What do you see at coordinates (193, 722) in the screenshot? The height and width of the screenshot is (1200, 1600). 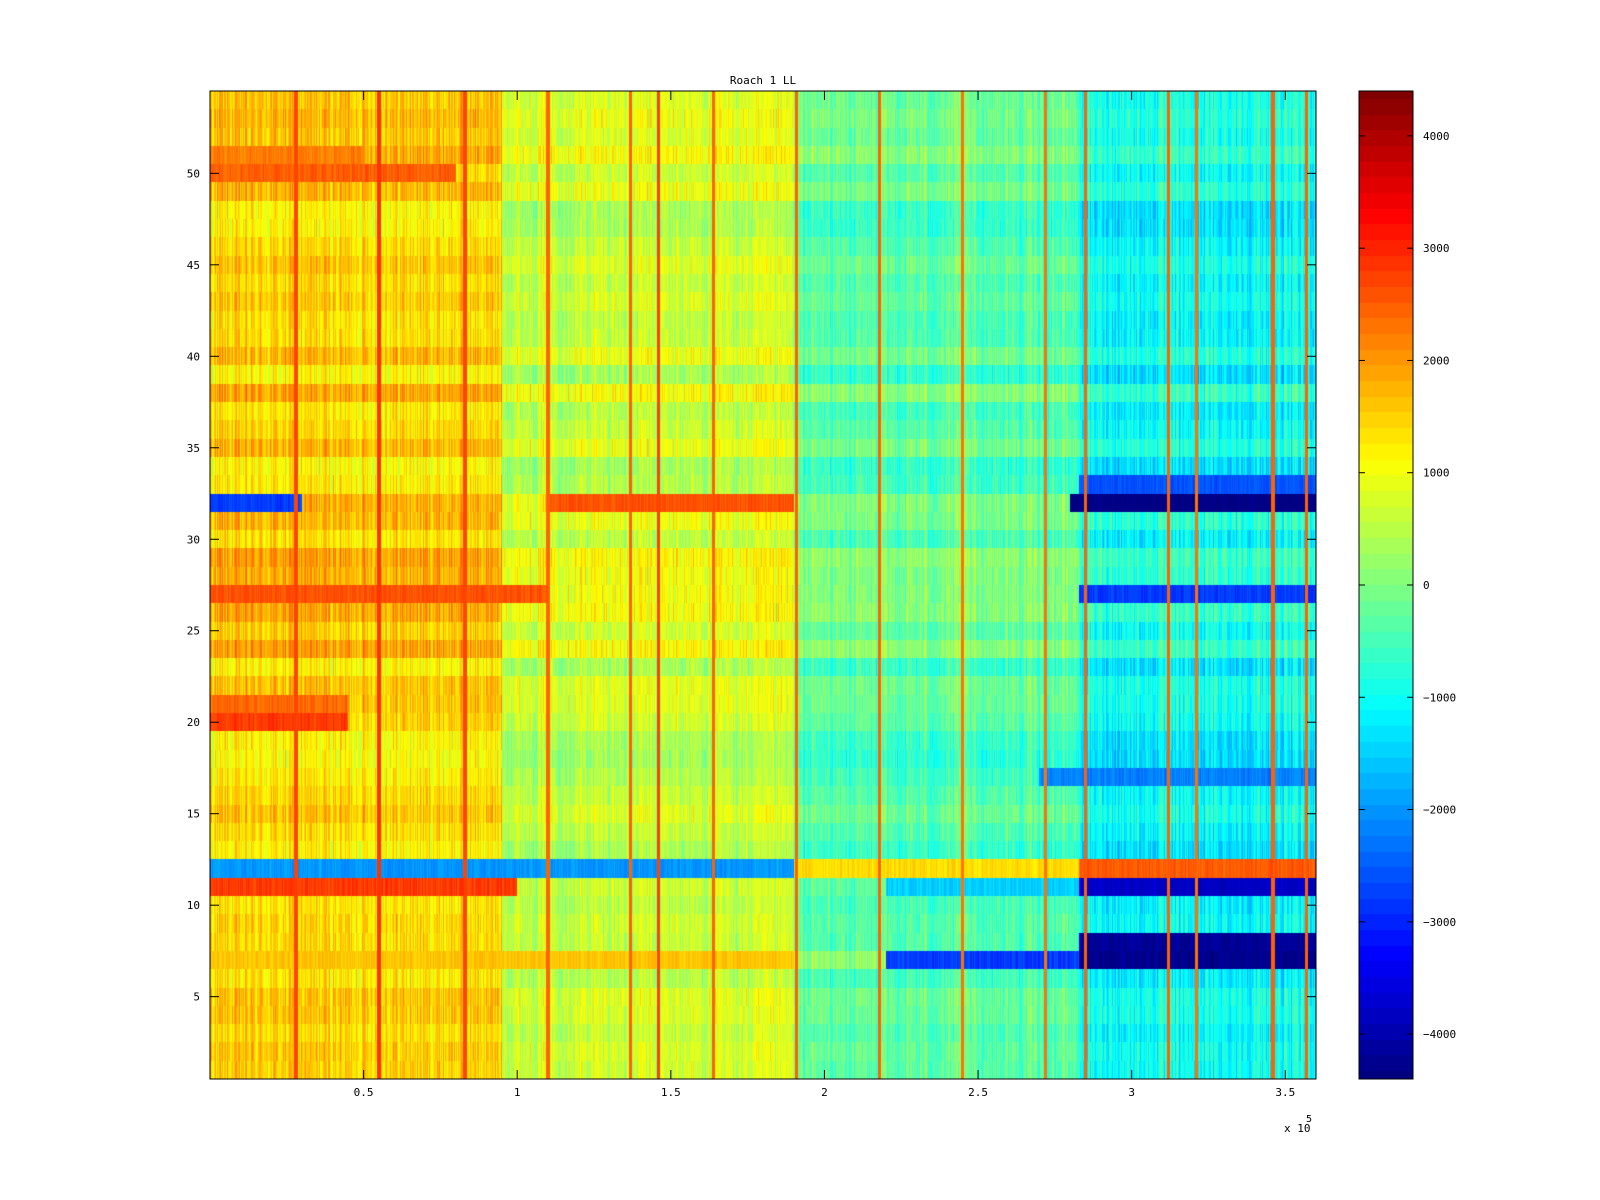 I see `y-tick-label: 20` at bounding box center [193, 722].